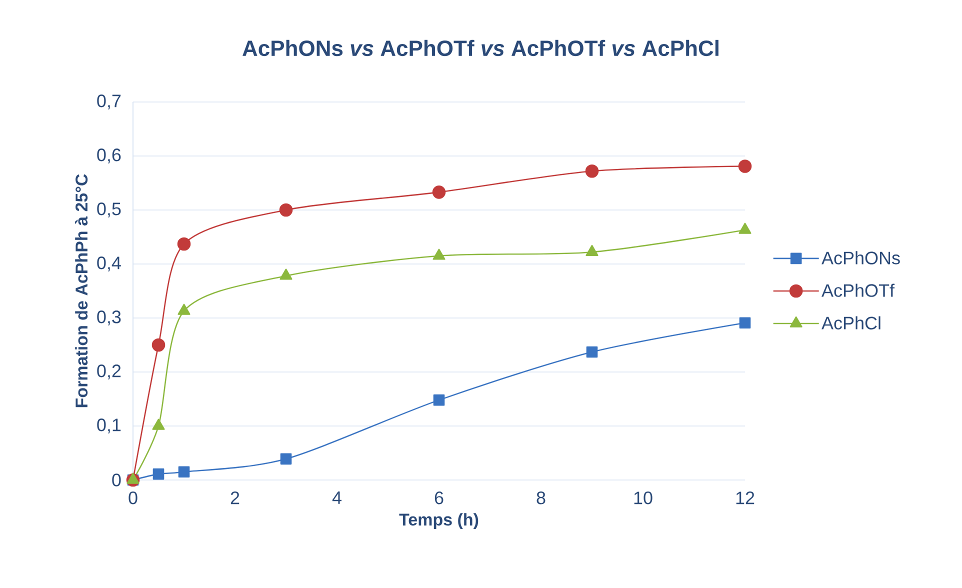  What do you see at coordinates (337, 498) in the screenshot?
I see `x-tick-label: 4` at bounding box center [337, 498].